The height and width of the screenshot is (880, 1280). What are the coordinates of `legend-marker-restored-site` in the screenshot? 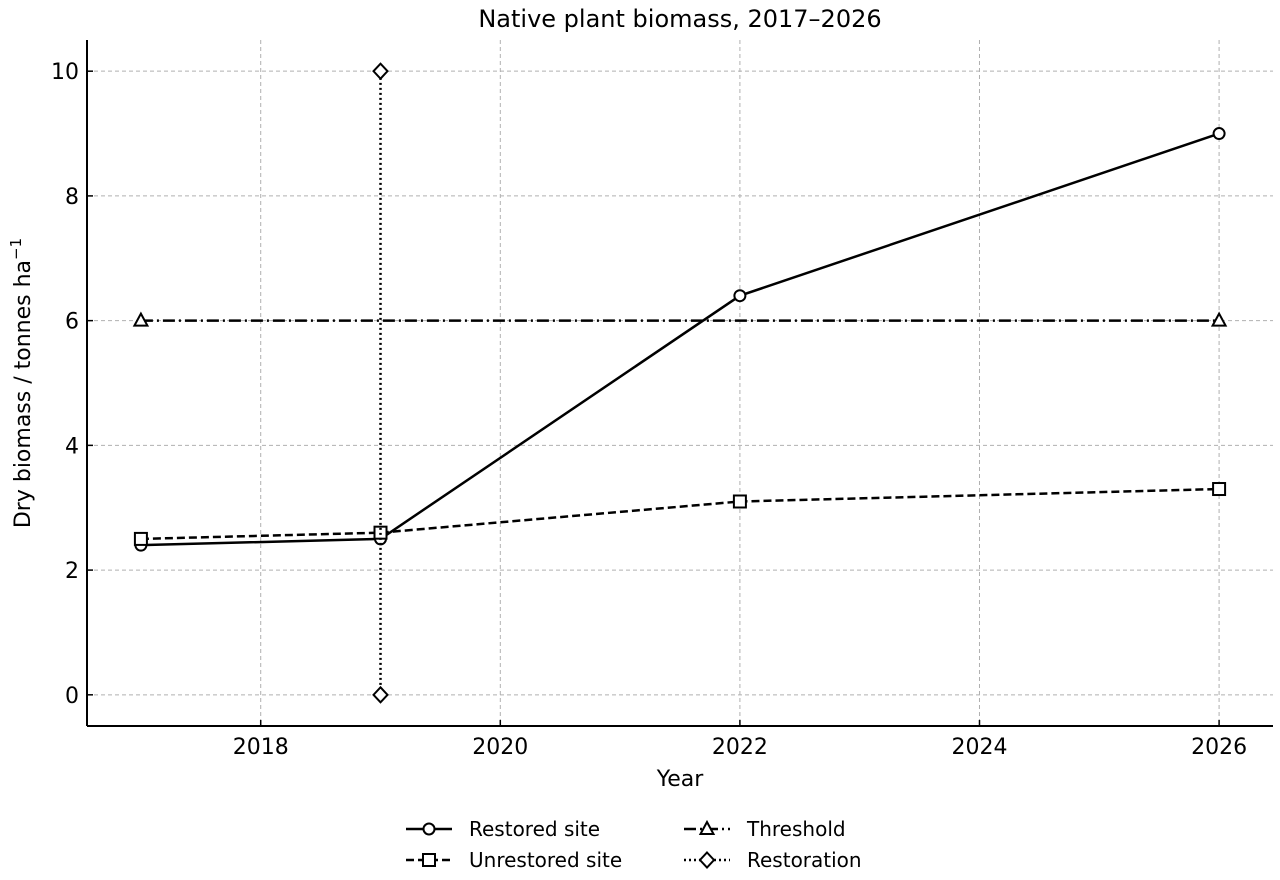 It's located at (429, 829).